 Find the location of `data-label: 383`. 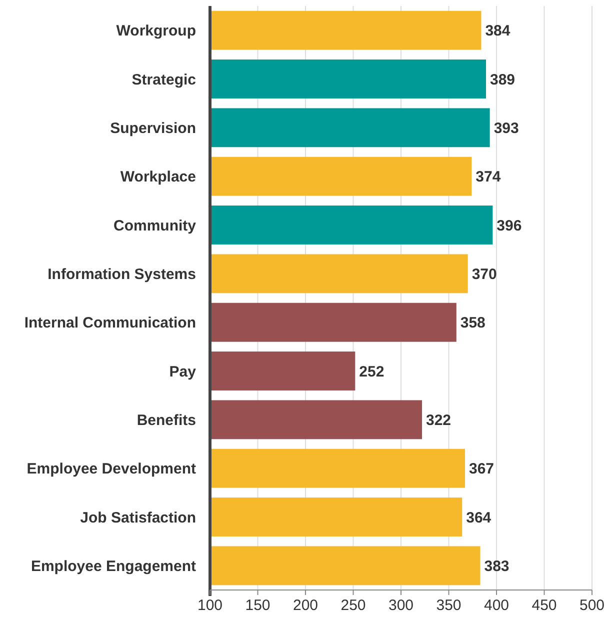

data-label: 383 is located at coordinates (497, 566).